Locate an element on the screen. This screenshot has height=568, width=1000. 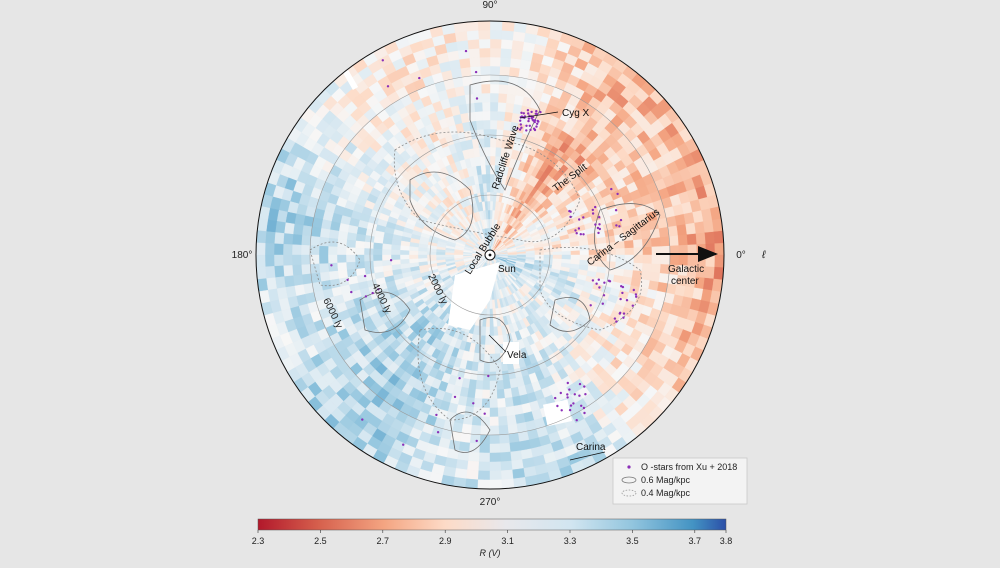
label-sun: Sun is located at coordinates (507, 269).